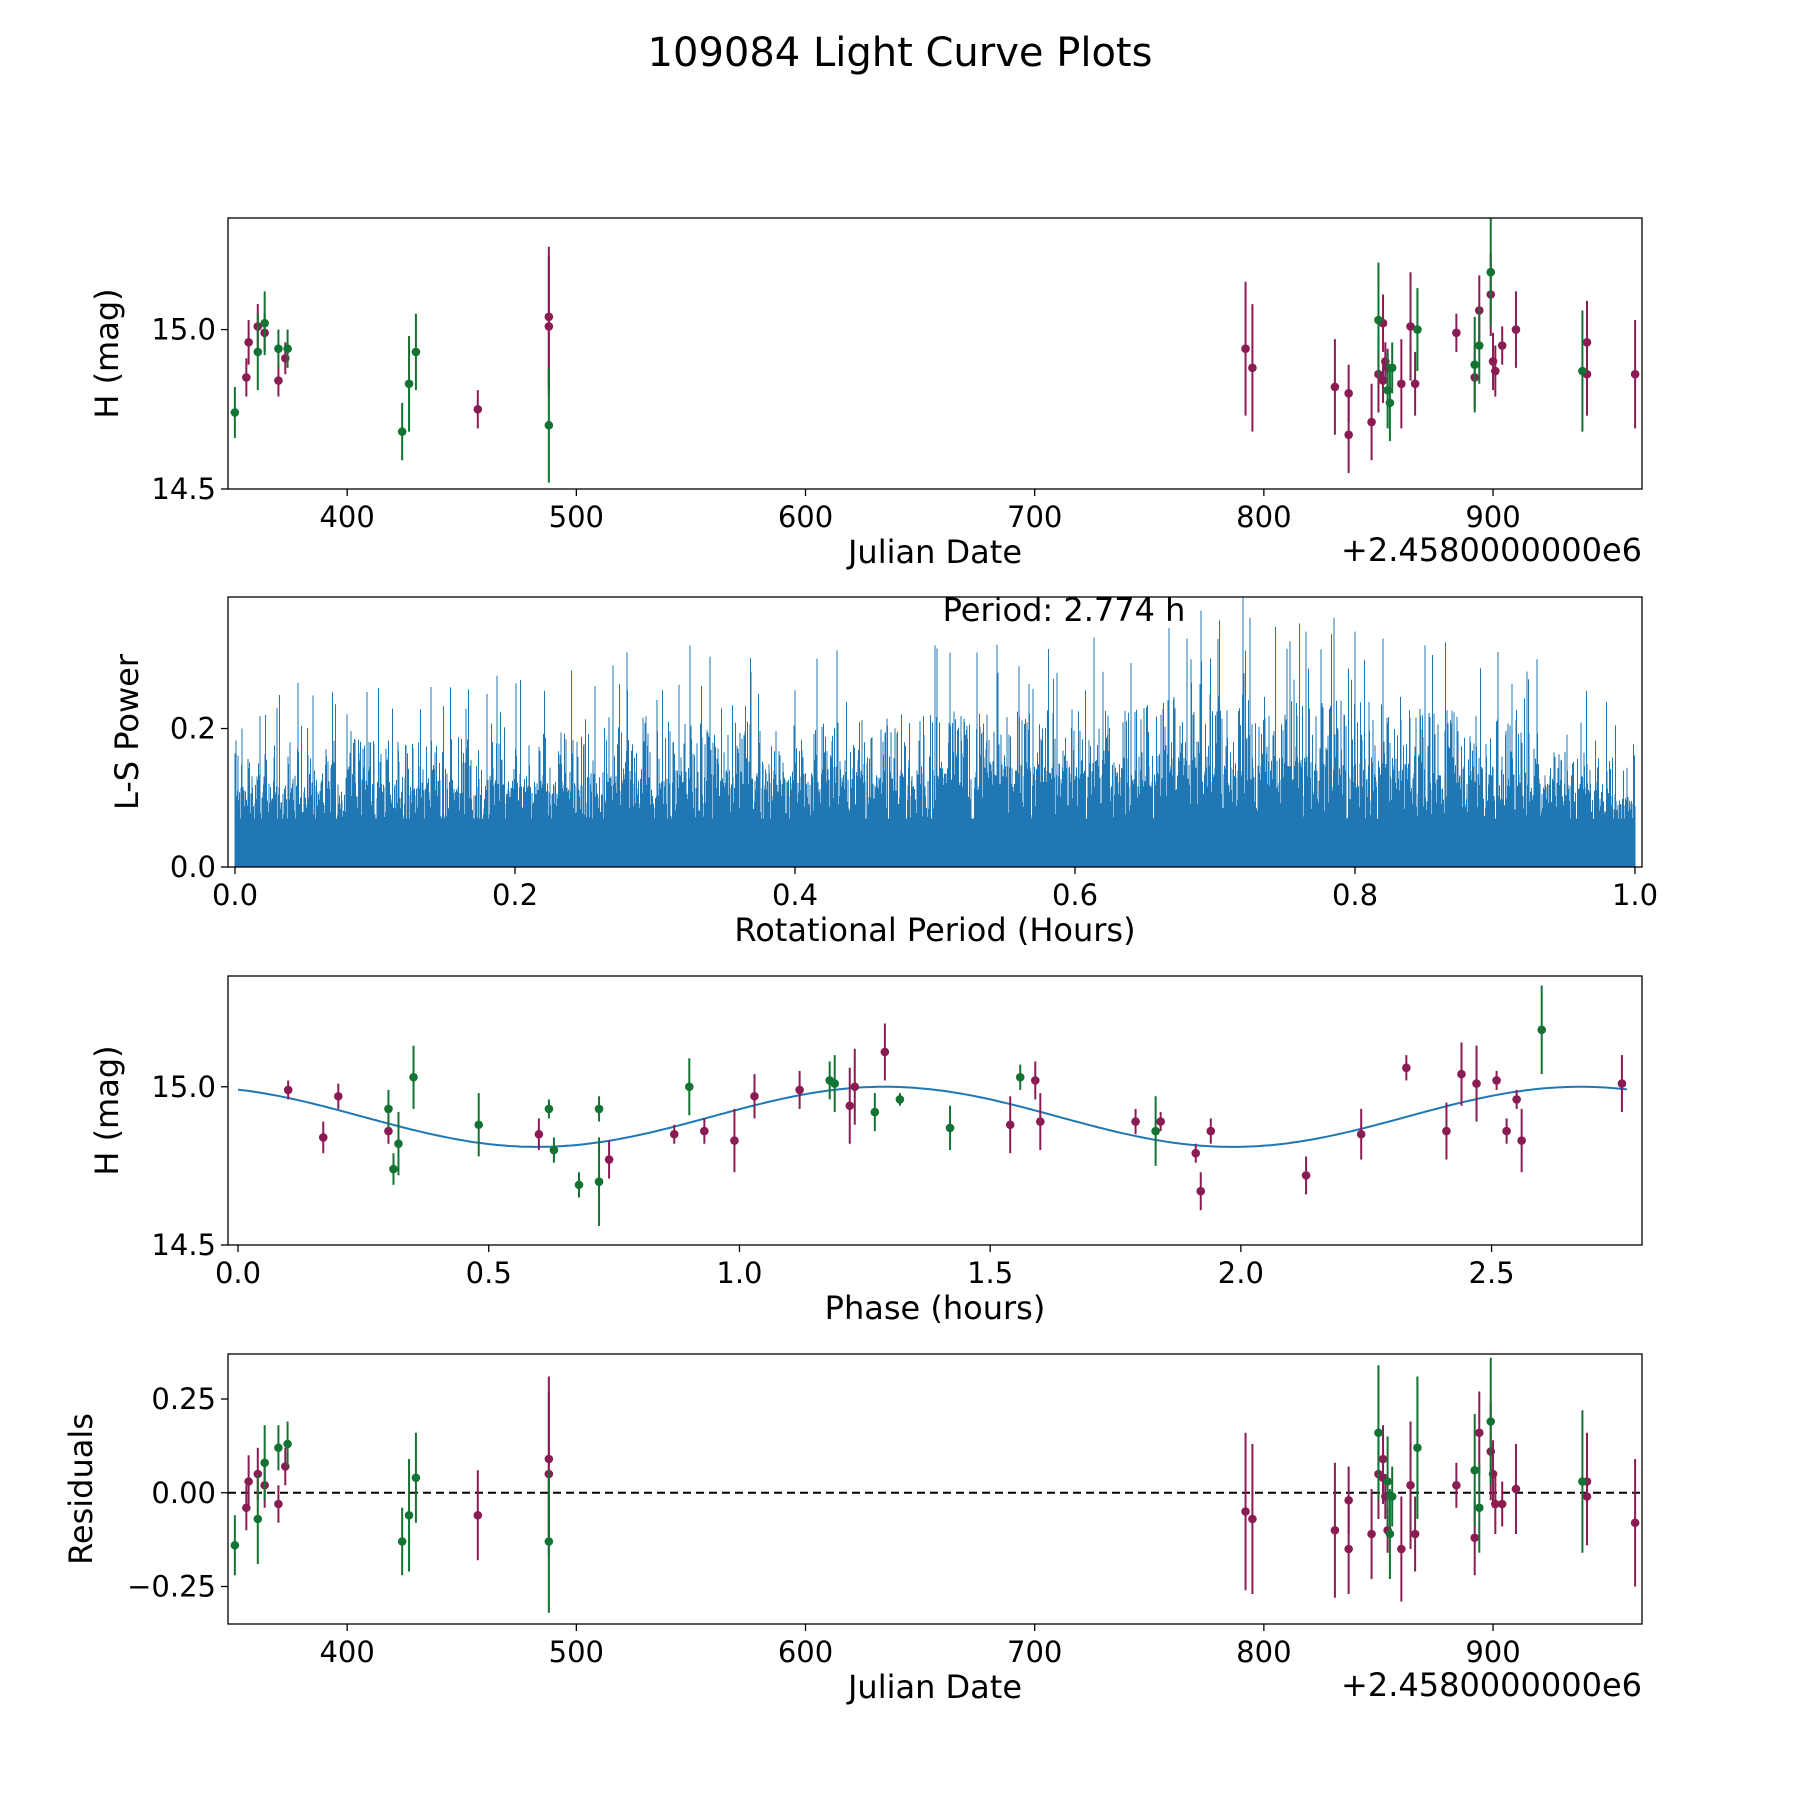 This screenshot has height=1800, width=1800. What do you see at coordinates (576, 1652) in the screenshot?
I see `x-tick-label: 500` at bounding box center [576, 1652].